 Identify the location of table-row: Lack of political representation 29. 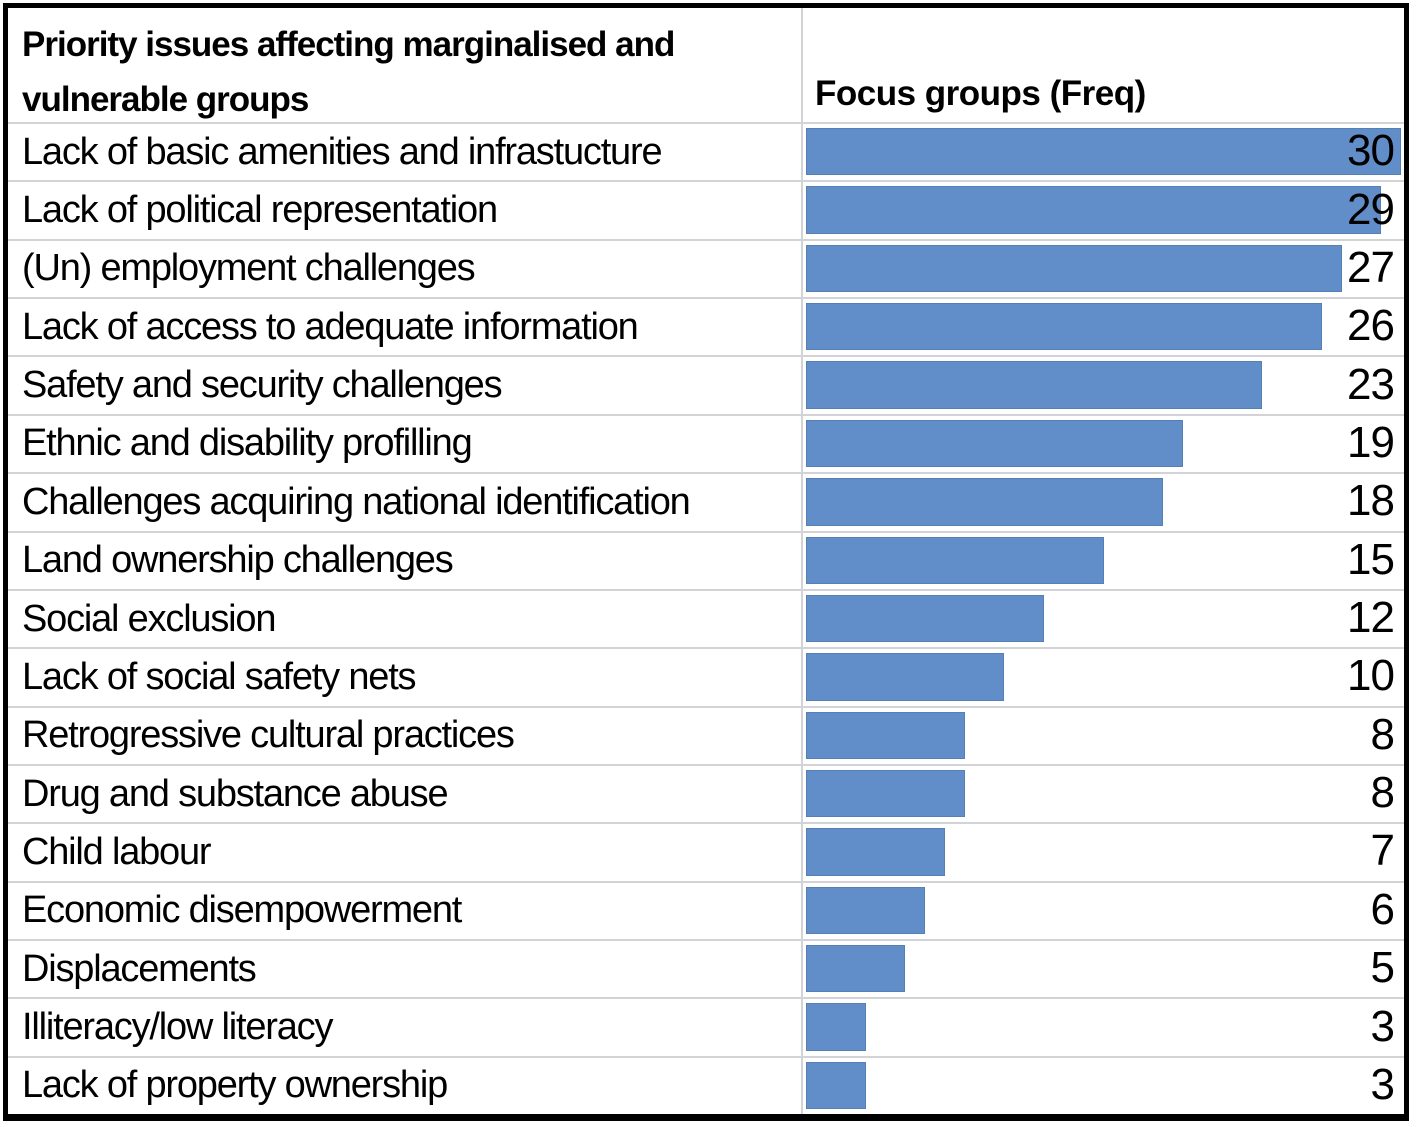
(706, 209).